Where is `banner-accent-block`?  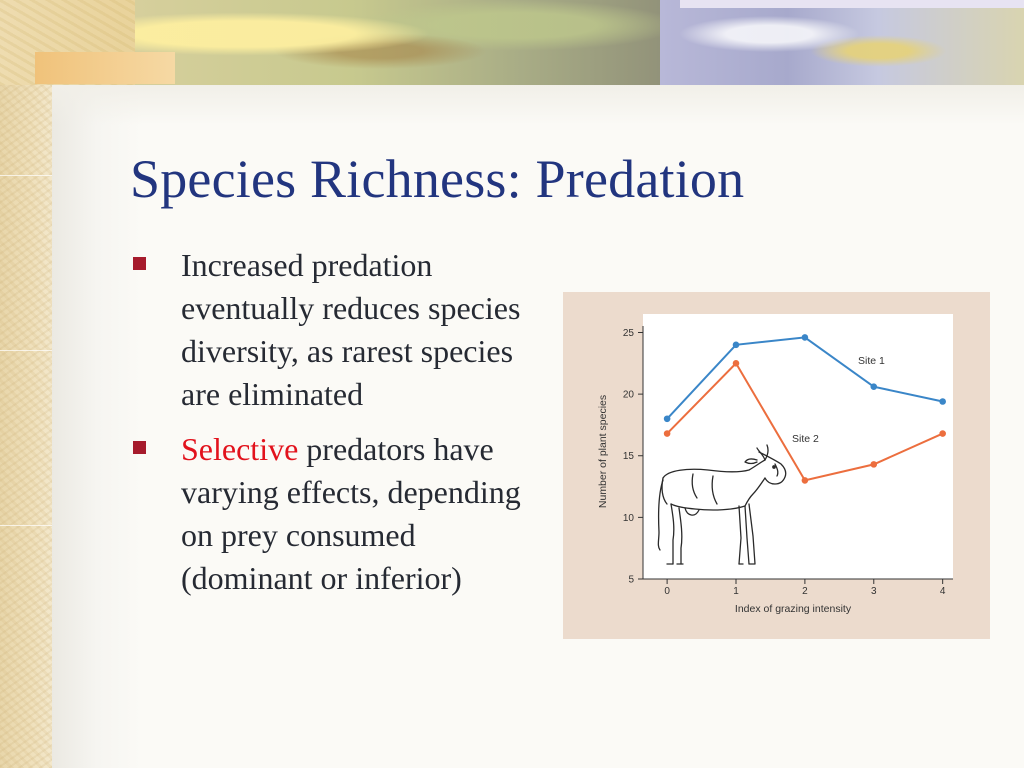
banner-accent-block is located at coordinates (105, 68).